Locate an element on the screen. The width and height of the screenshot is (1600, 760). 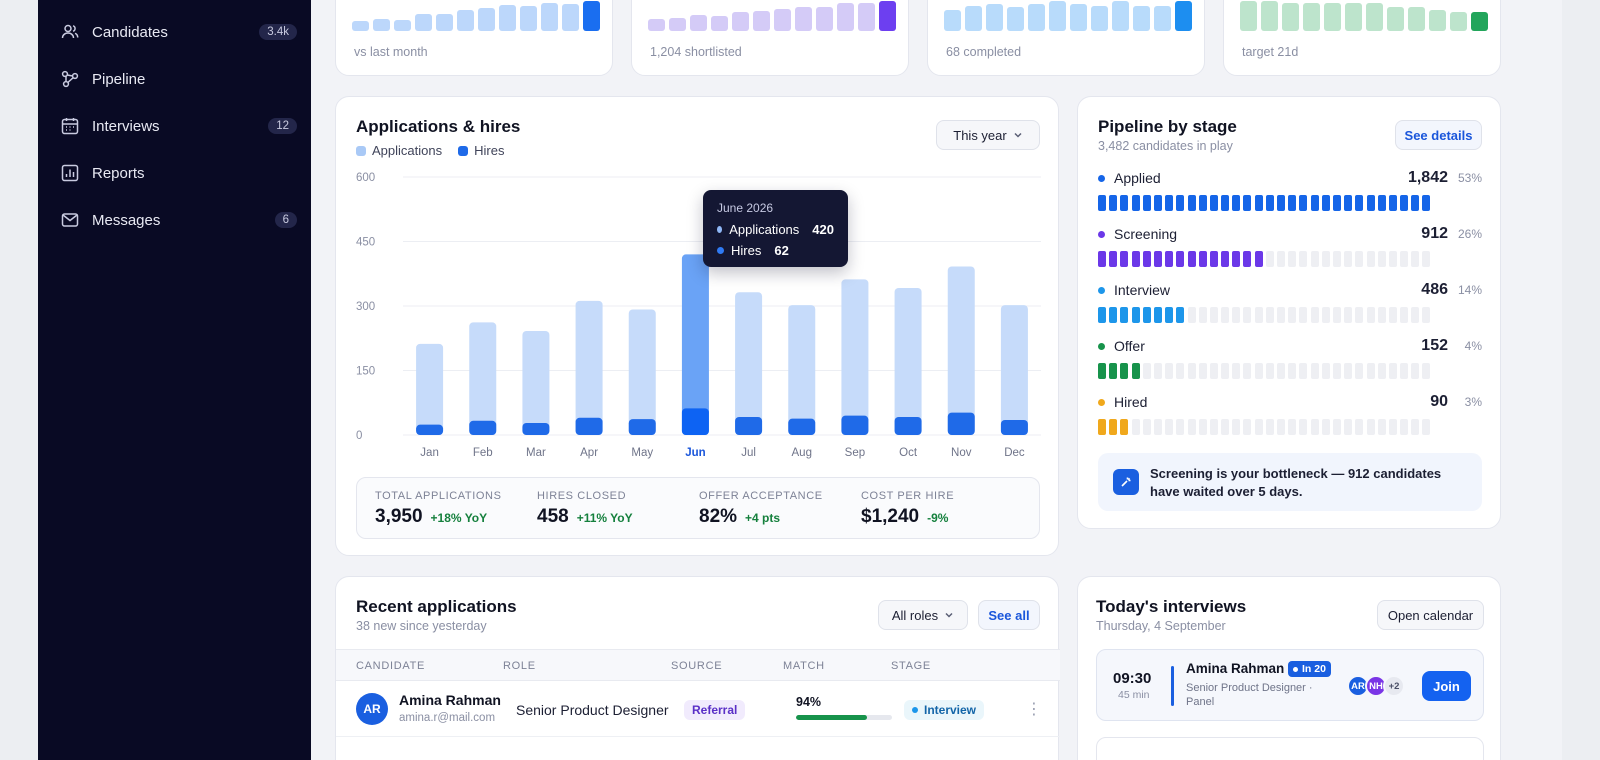
sparkle-icon is located at coordinates (1126, 482).